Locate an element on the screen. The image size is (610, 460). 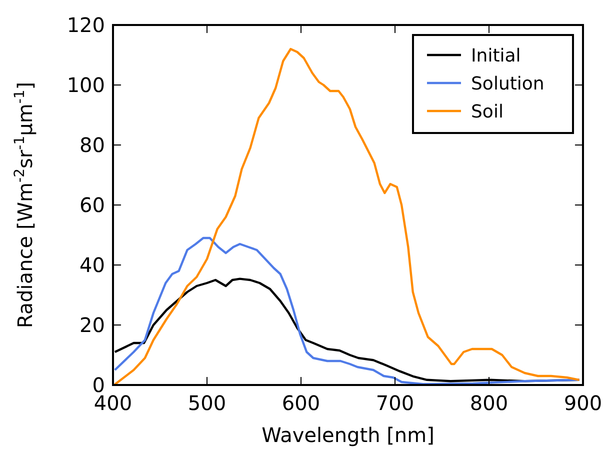
y-tick-label: 60 is located at coordinates (92, 205).